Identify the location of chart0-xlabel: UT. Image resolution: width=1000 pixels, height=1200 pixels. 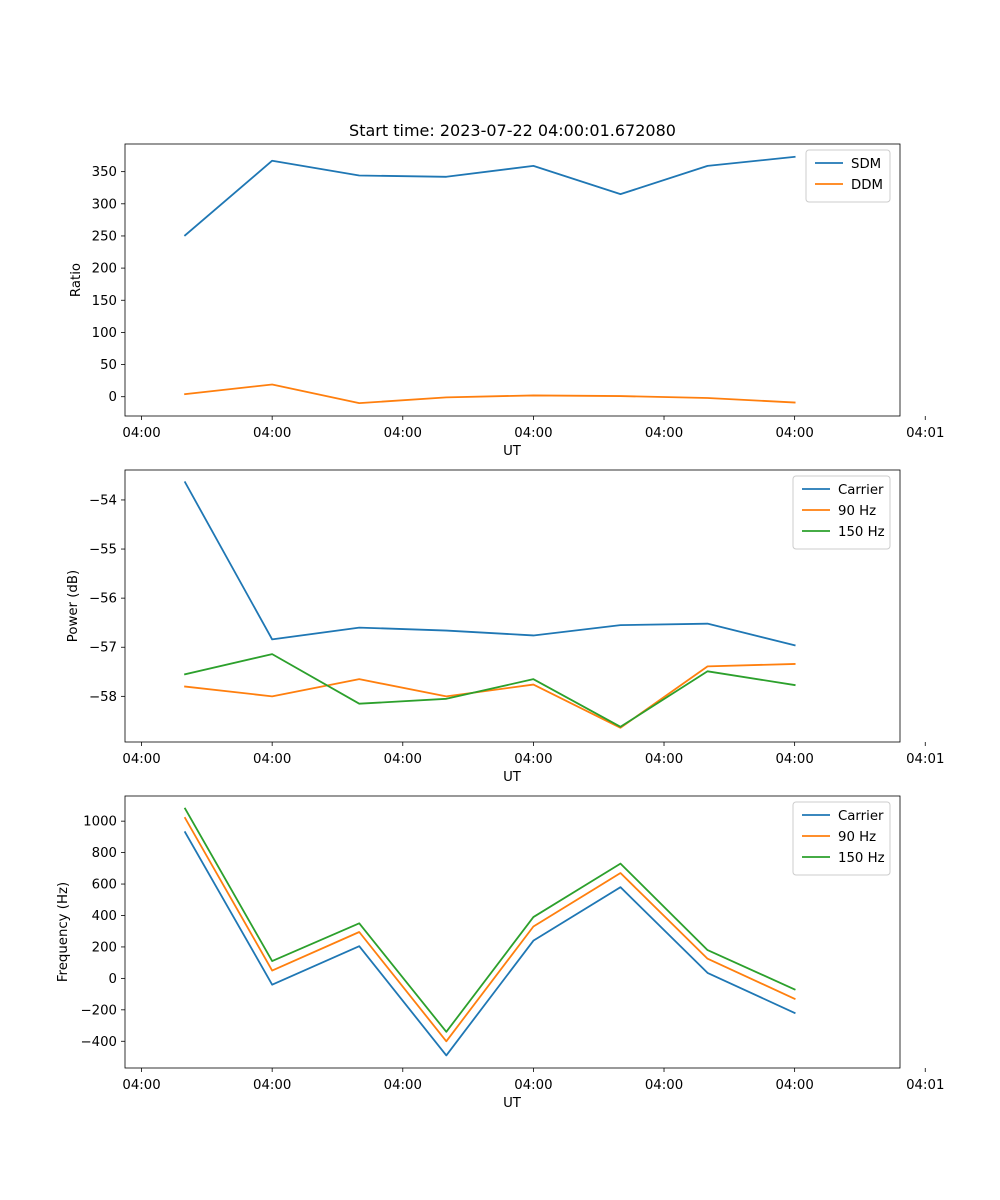
(512, 451).